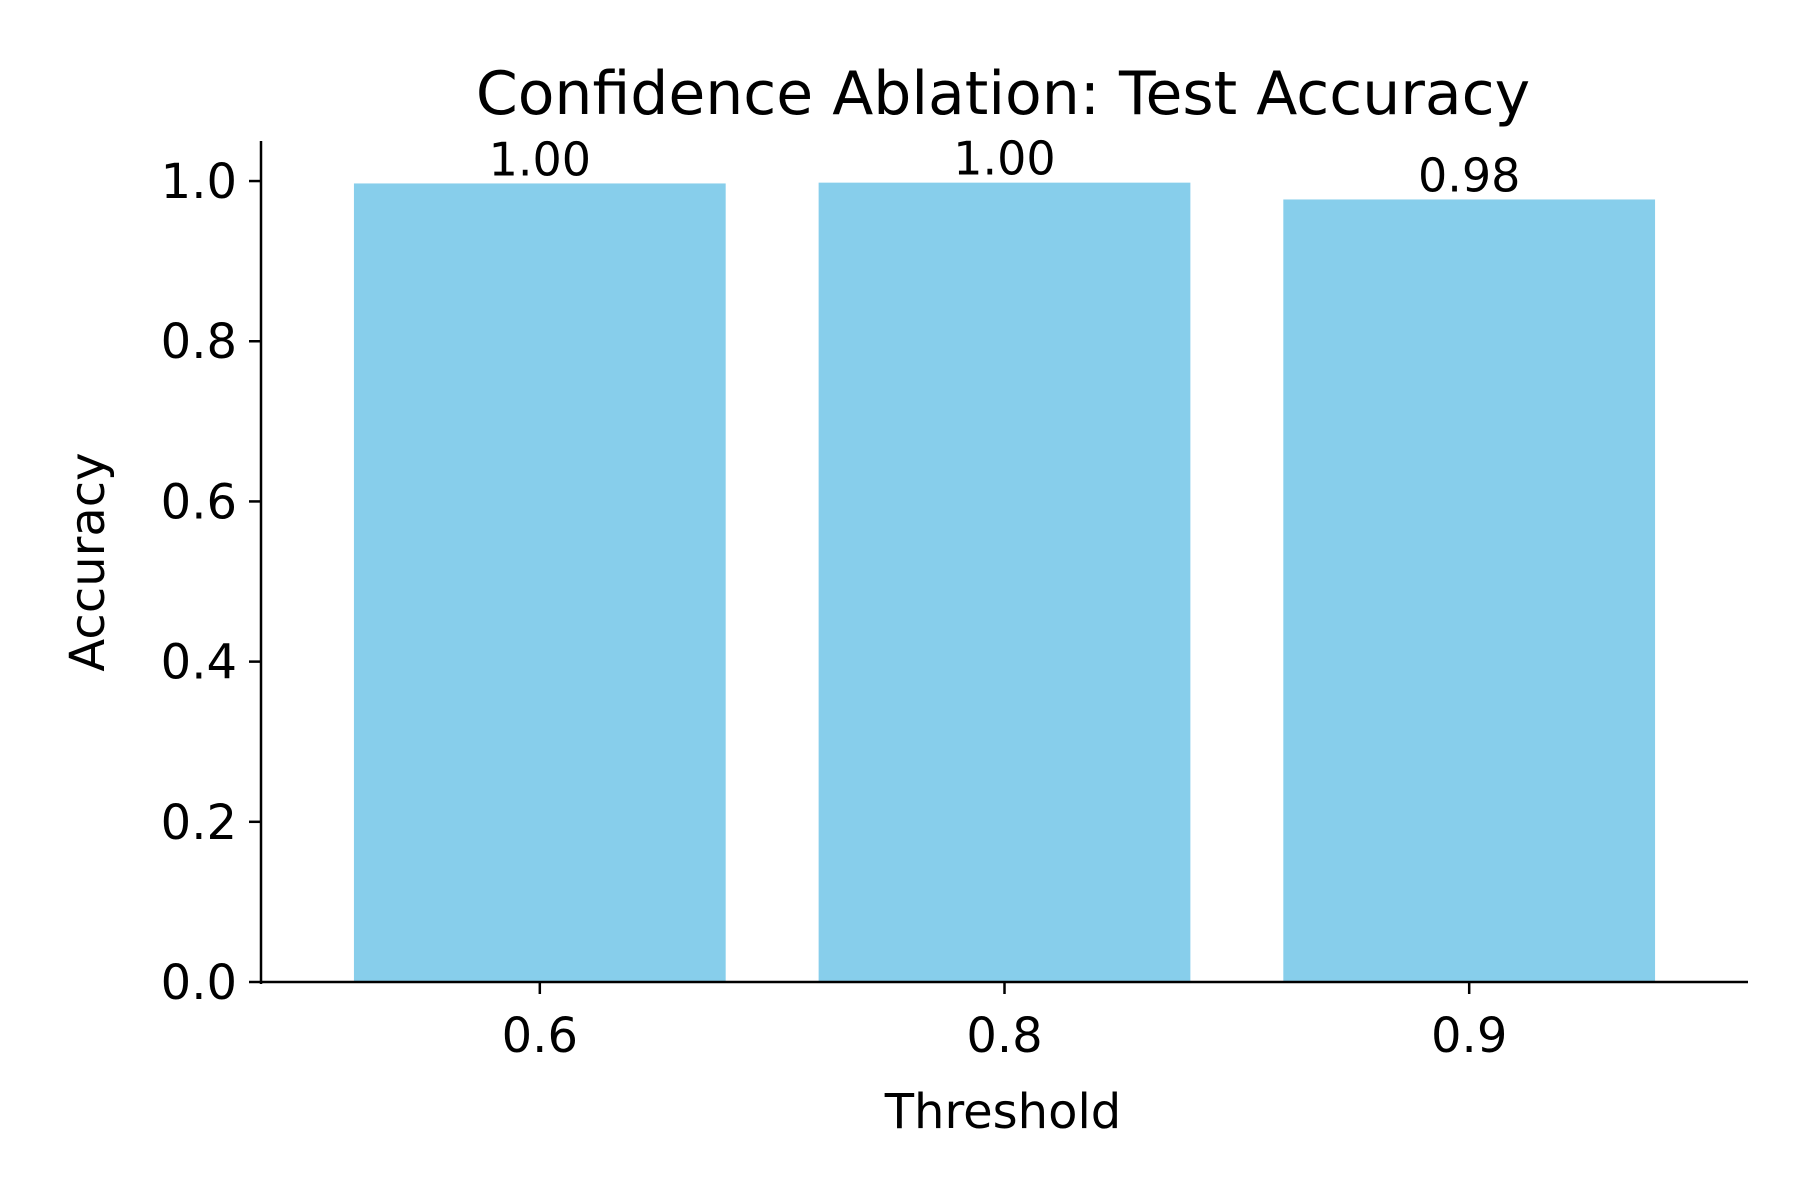 Image resolution: width=1800 pixels, height=1200 pixels. Describe the element at coordinates (540, 159) in the screenshot. I see `data-label-0.6: 1.00` at that location.